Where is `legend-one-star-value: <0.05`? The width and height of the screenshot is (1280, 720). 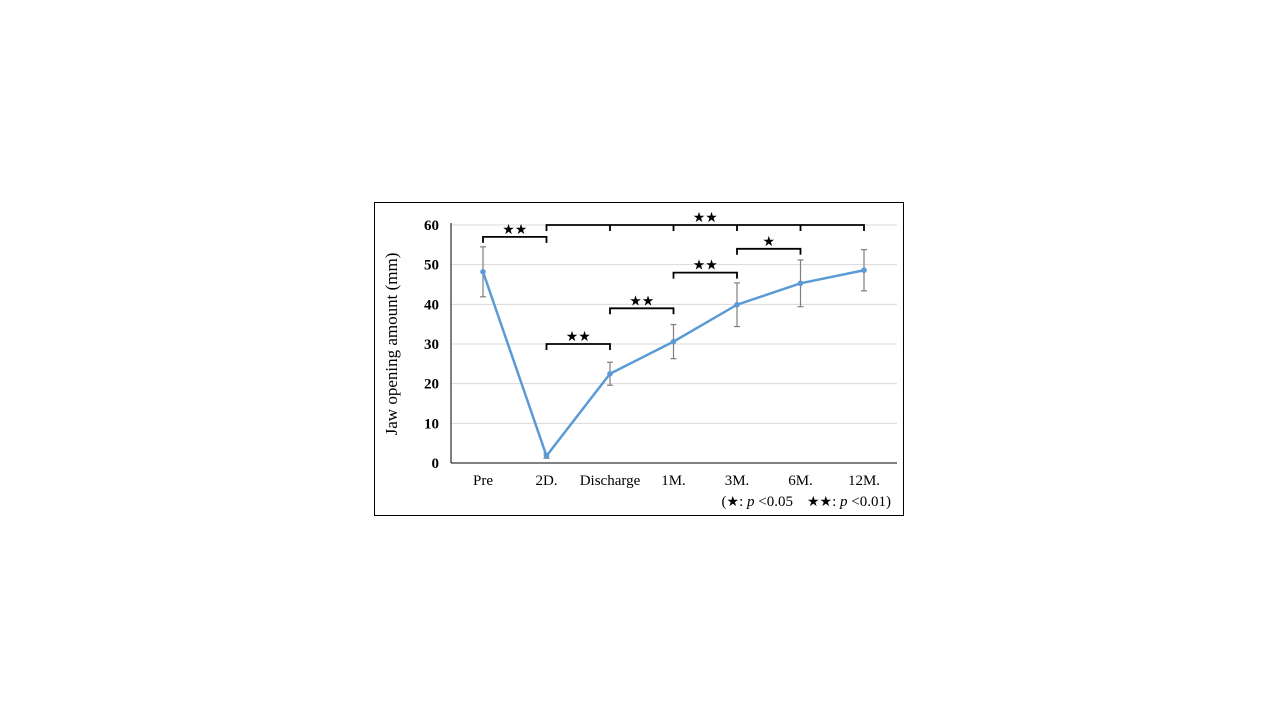
legend-one-star-value: <0.05 is located at coordinates (774, 502).